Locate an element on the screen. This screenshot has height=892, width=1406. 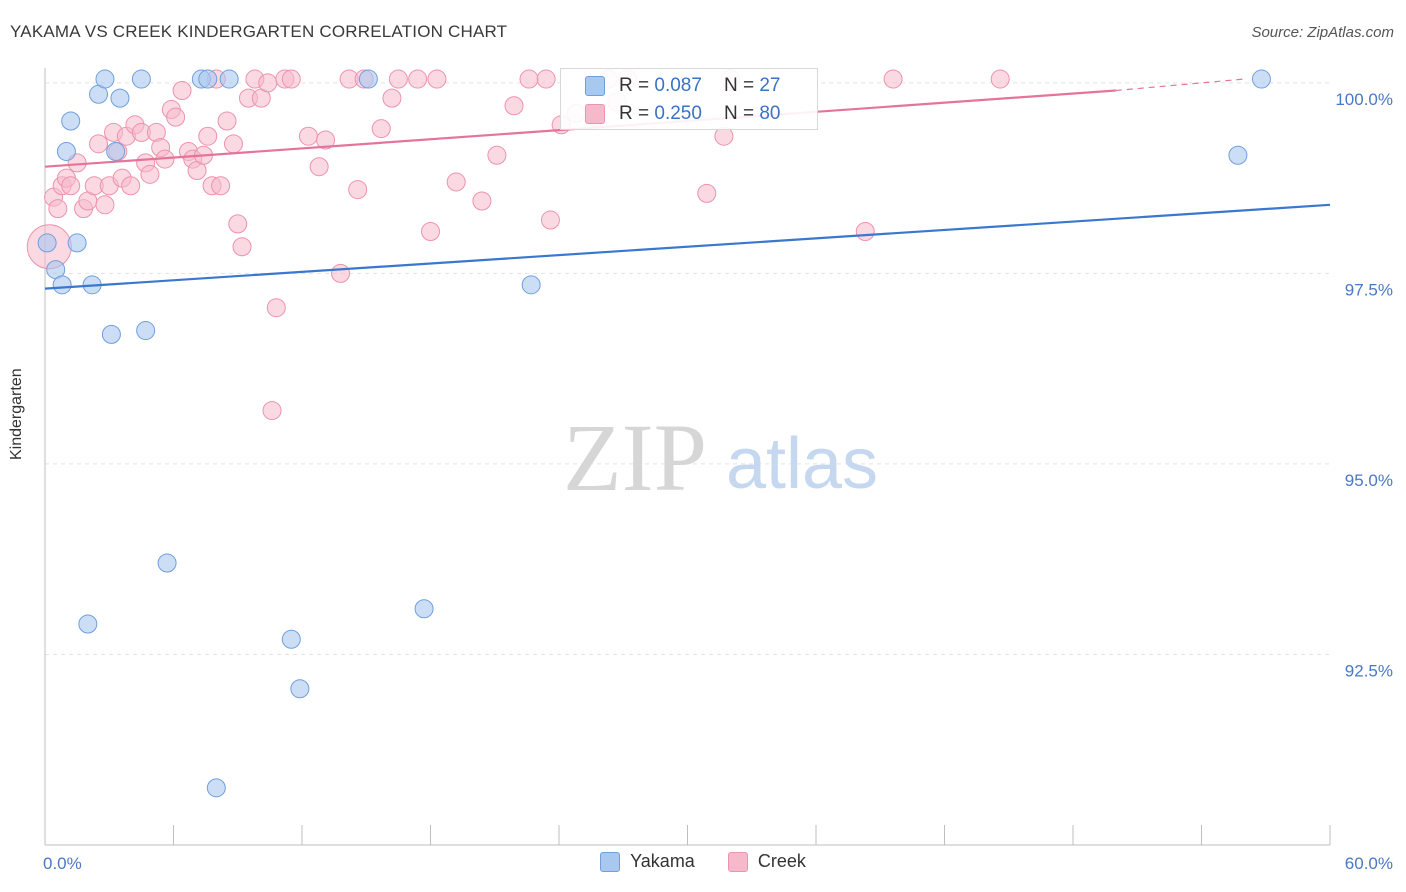
y-tick-label: 97.5% is located at coordinates (1369, 289).